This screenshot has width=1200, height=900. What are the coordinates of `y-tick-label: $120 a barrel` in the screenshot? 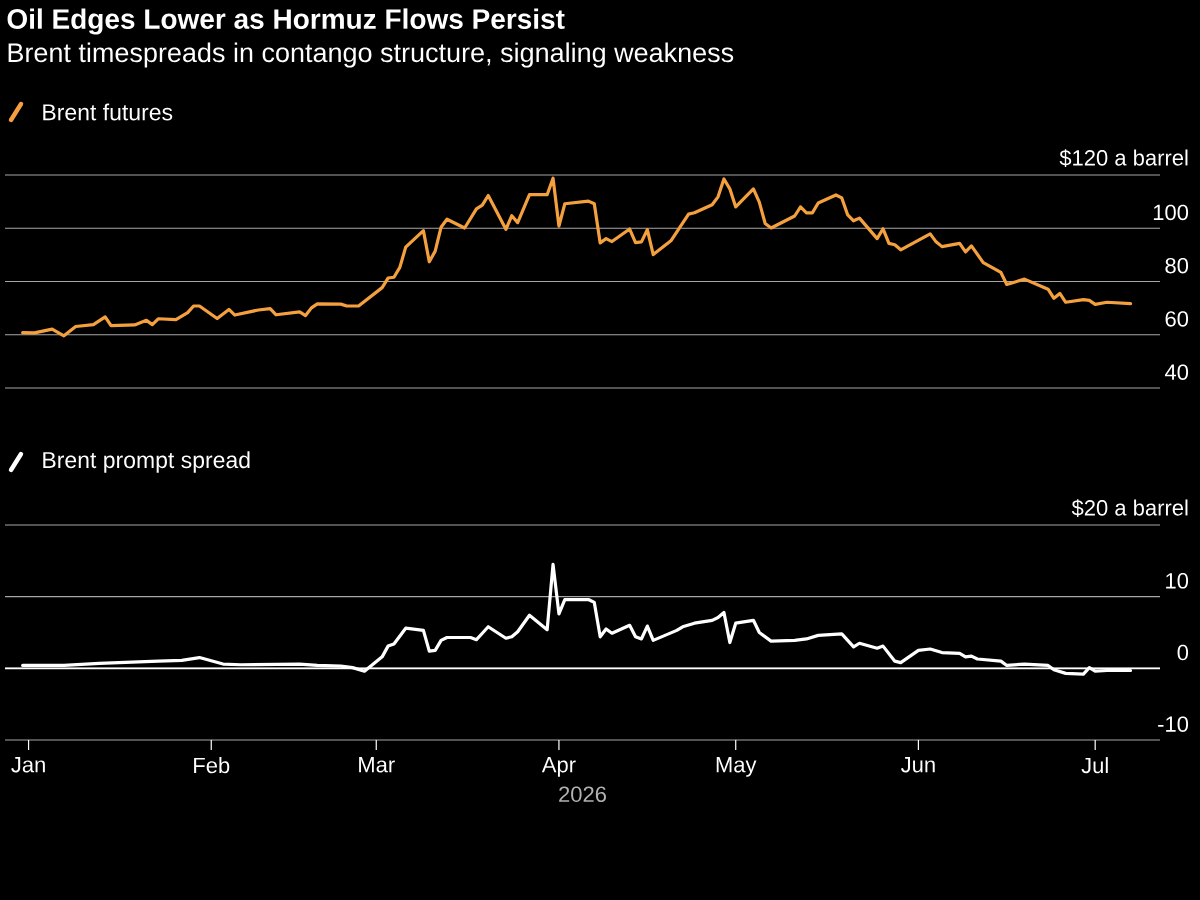 It's located at (1123, 158).